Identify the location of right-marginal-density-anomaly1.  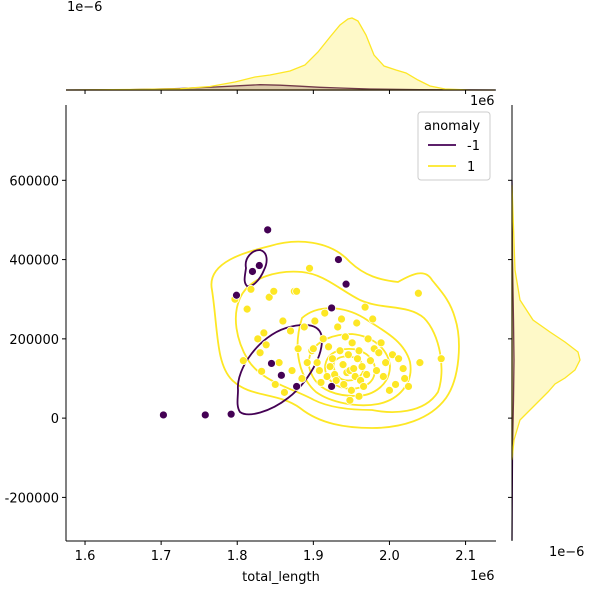
(546, 322).